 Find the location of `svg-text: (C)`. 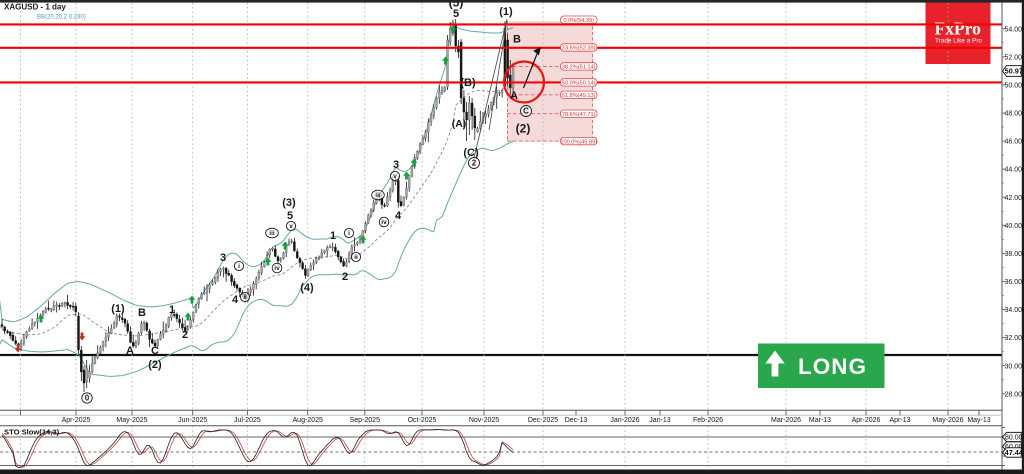

svg-text: (C) is located at coordinates (471, 153).